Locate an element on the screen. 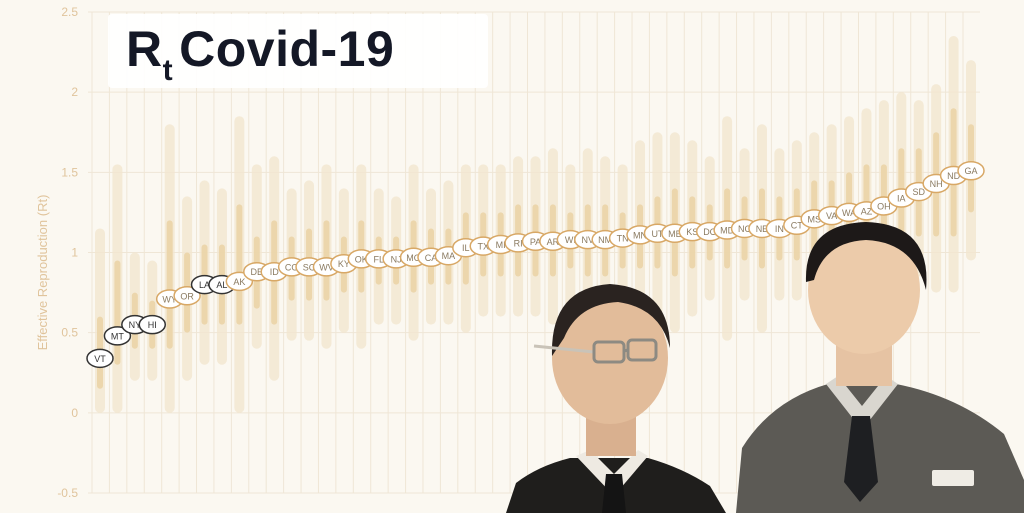 The height and width of the screenshot is (513, 1024). rt-marker-mt is located at coordinates (117, 336).